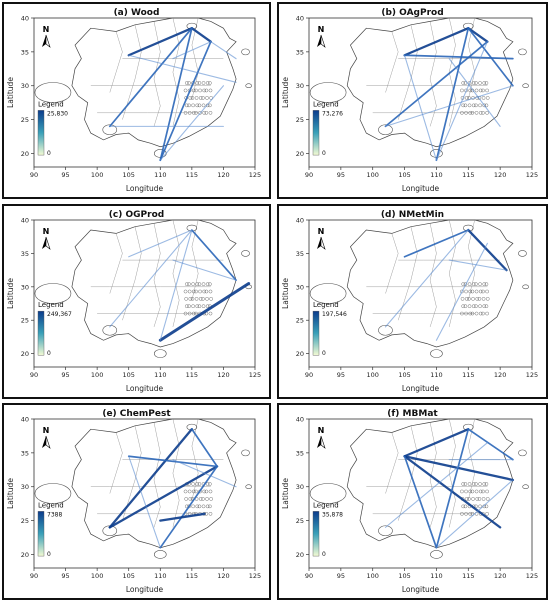 The image size is (550, 603). What do you see at coordinates (192, 375) in the screenshot?
I see `x-tick-label: 115` at bounding box center [192, 375].